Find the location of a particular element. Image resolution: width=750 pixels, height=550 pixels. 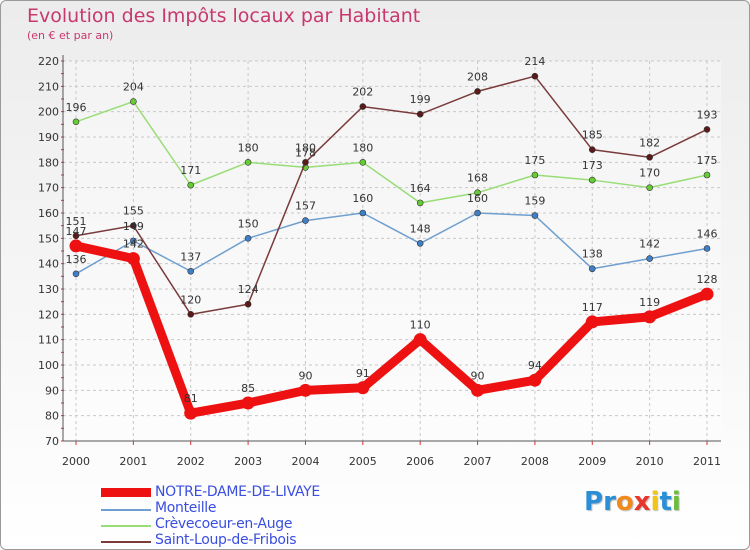

data-label: 149 is located at coordinates (133, 226).